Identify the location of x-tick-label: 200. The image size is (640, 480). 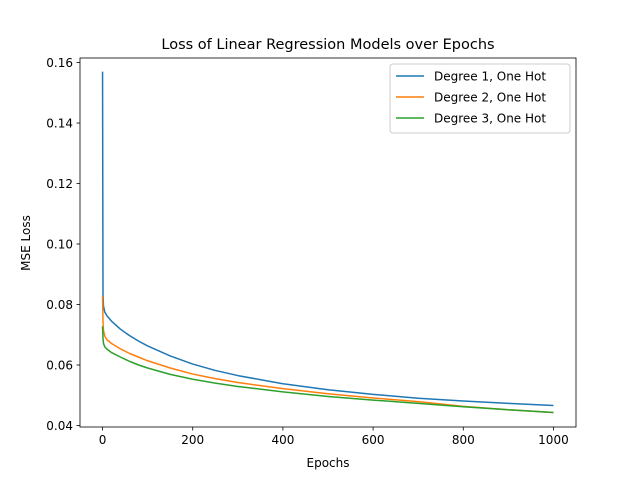
(192, 440).